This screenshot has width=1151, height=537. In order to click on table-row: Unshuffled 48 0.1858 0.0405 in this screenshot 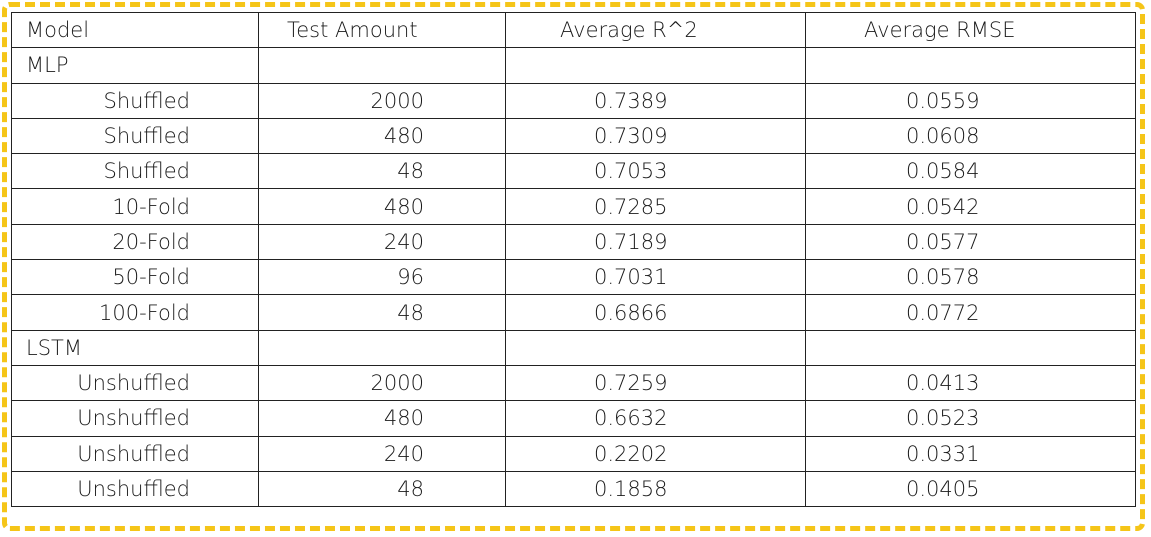, I will do `click(573, 489)`.